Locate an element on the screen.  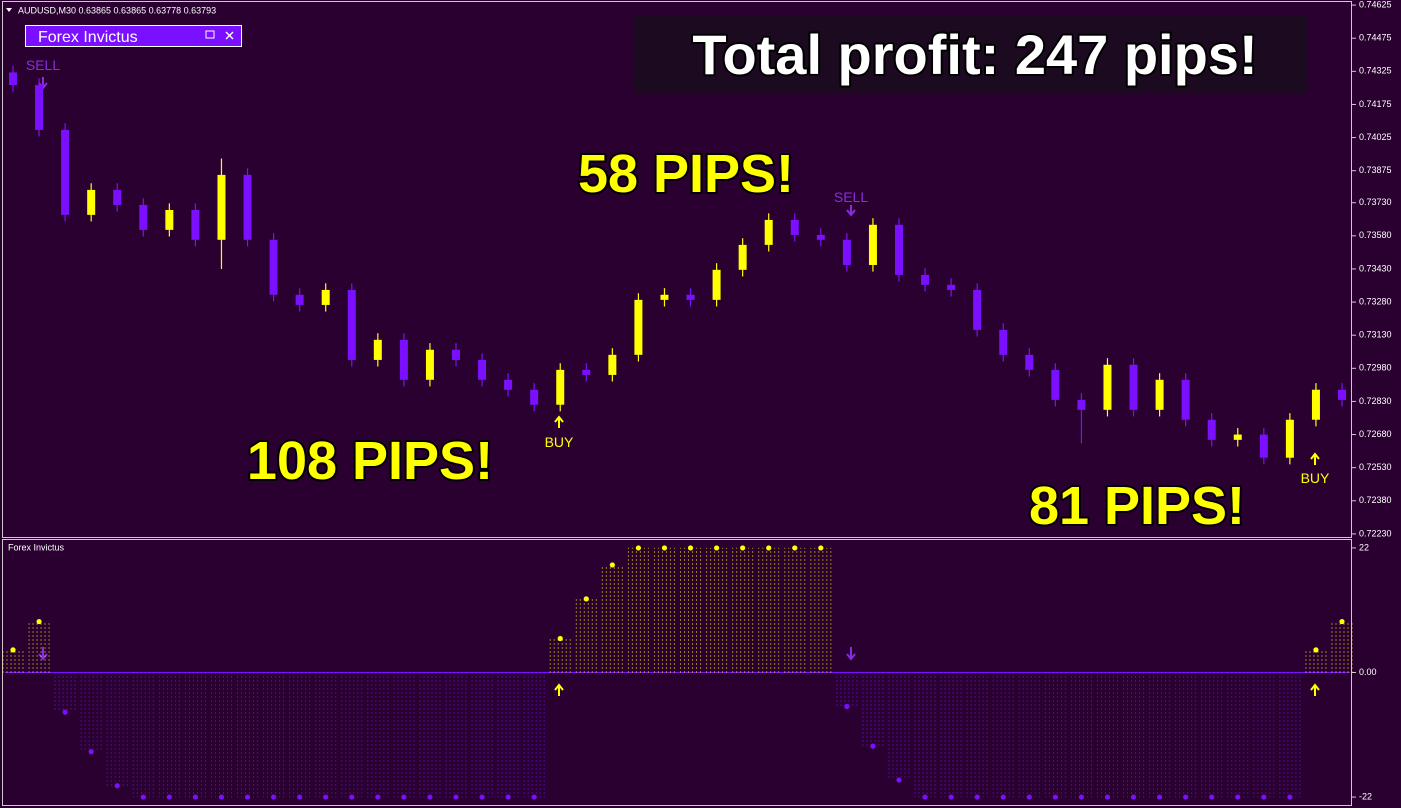
y-tick-label: -22 is located at coordinates (1365, 796).